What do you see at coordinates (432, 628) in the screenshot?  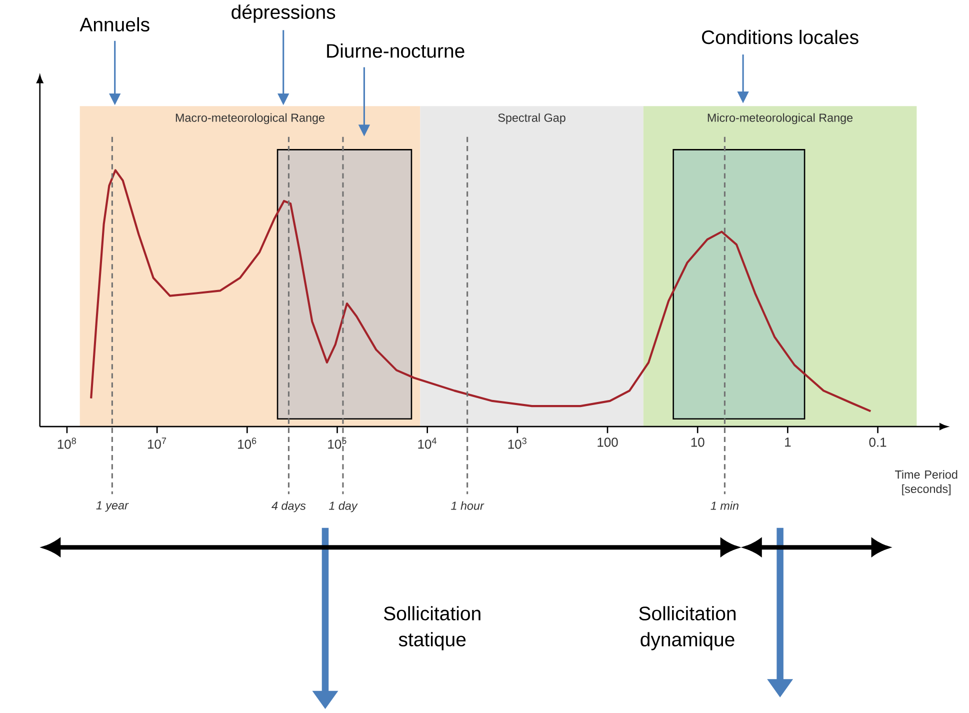 I see `text: Sollicitation statique` at bounding box center [432, 628].